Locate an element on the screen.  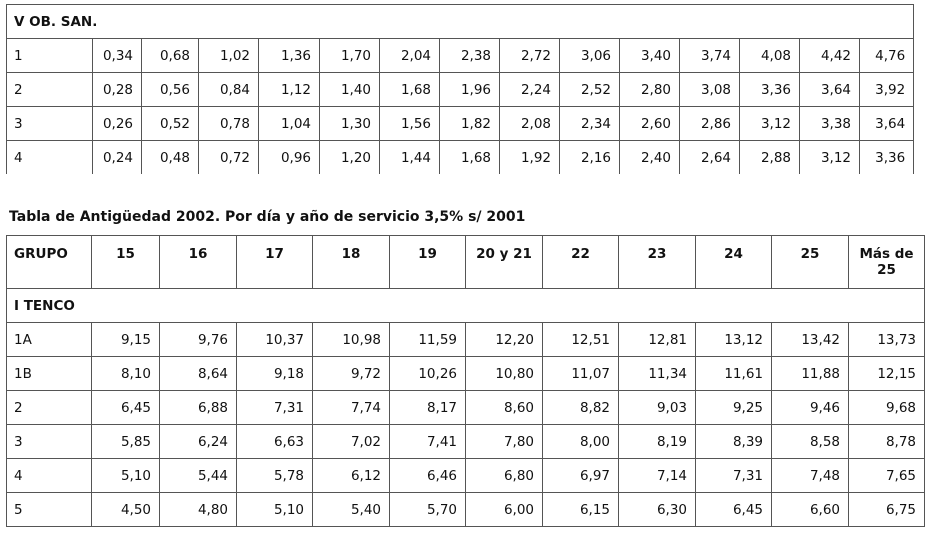
table-cell: 6,88 is located at coordinates (198, 407).